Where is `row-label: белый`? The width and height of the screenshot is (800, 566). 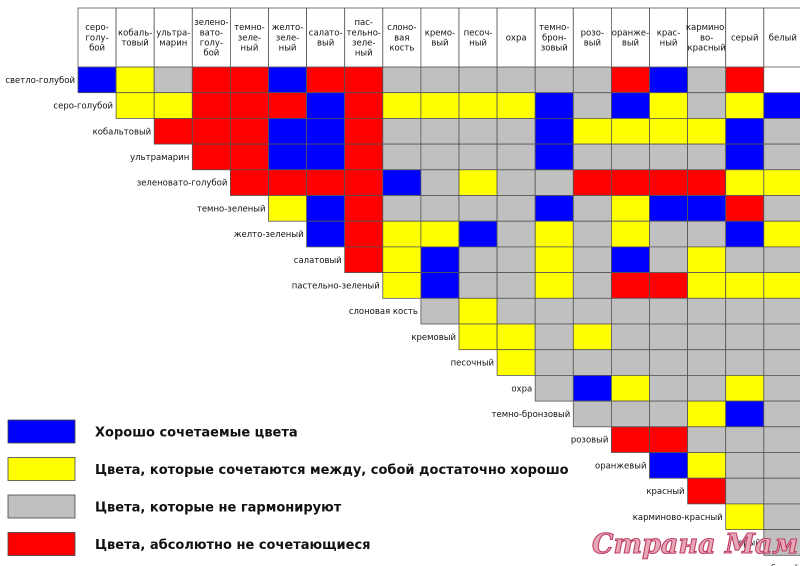 row-label: белый is located at coordinates (785, 565).